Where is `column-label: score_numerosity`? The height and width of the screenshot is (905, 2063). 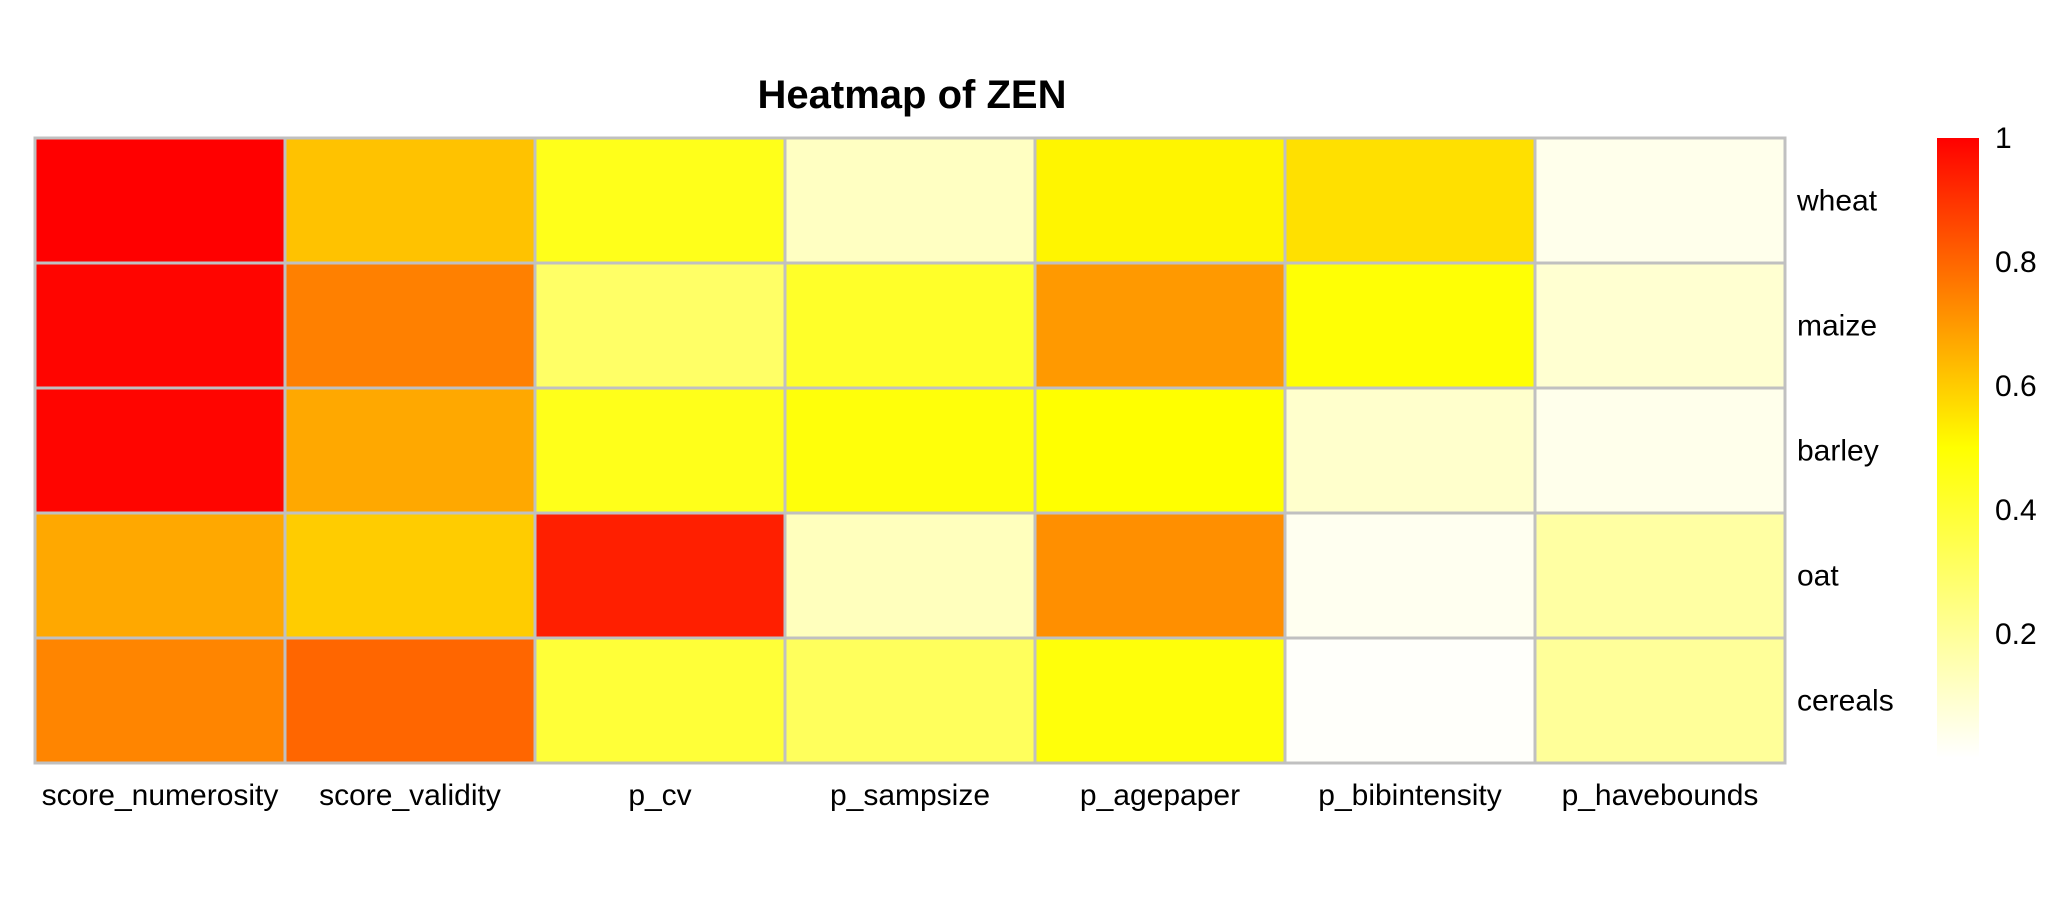
column-label: score_numerosity is located at coordinates (160, 795).